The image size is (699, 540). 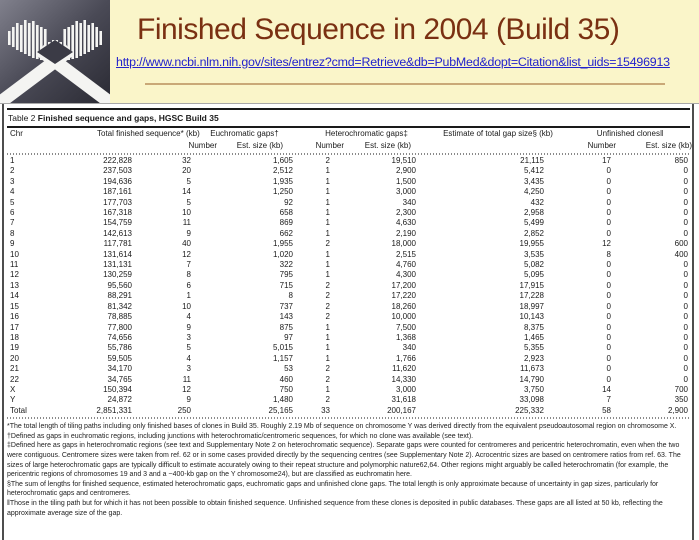 What do you see at coordinates (533, 389) in the screenshot?
I see `value-cell: 3,750` at bounding box center [533, 389].